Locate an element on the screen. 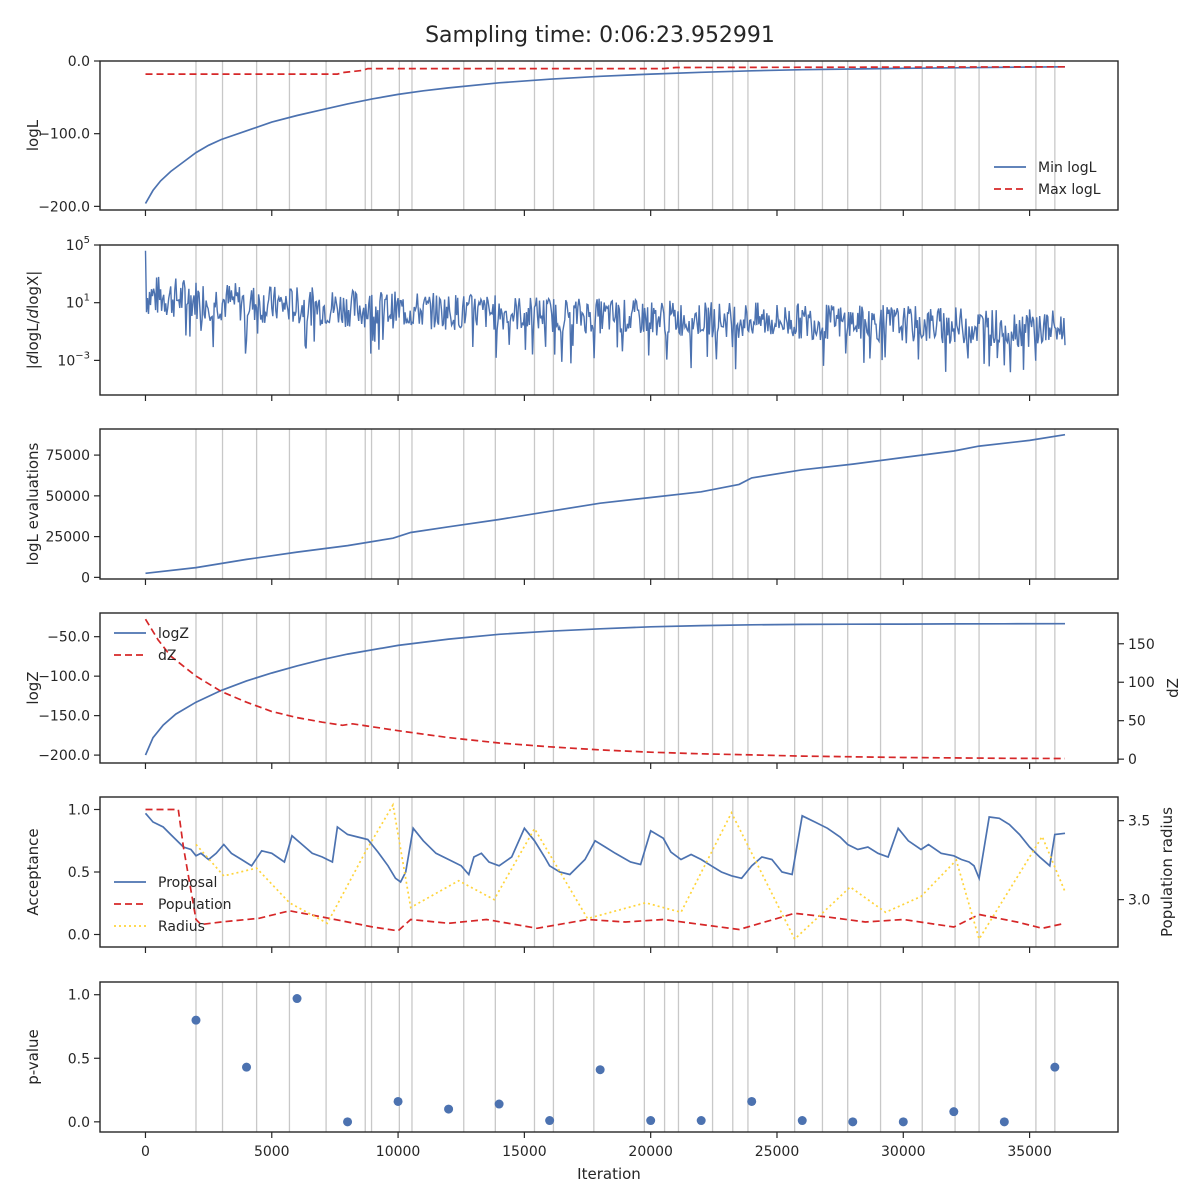  logz-line is located at coordinates (605, 689).